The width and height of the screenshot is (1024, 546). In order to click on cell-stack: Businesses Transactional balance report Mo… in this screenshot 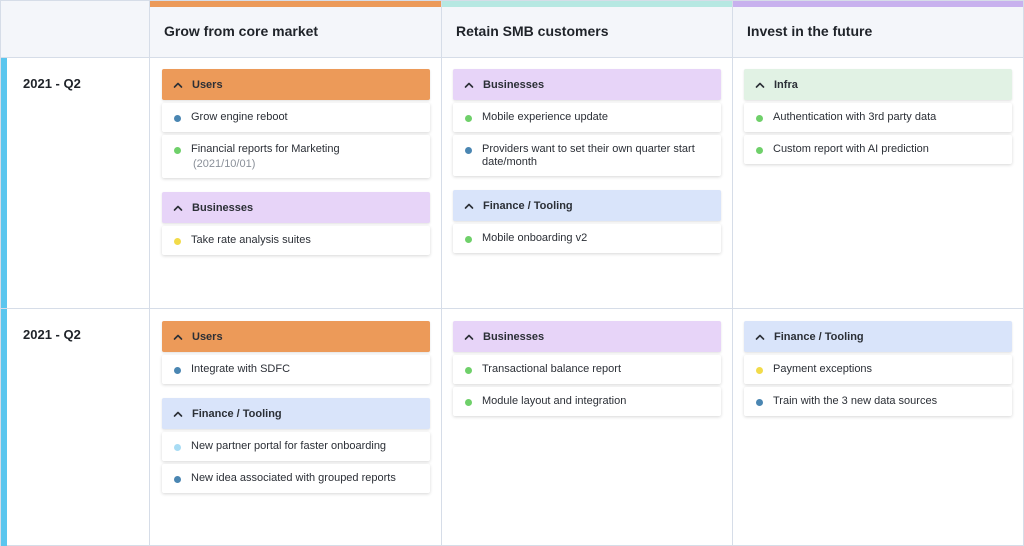, I will do `click(587, 368)`.